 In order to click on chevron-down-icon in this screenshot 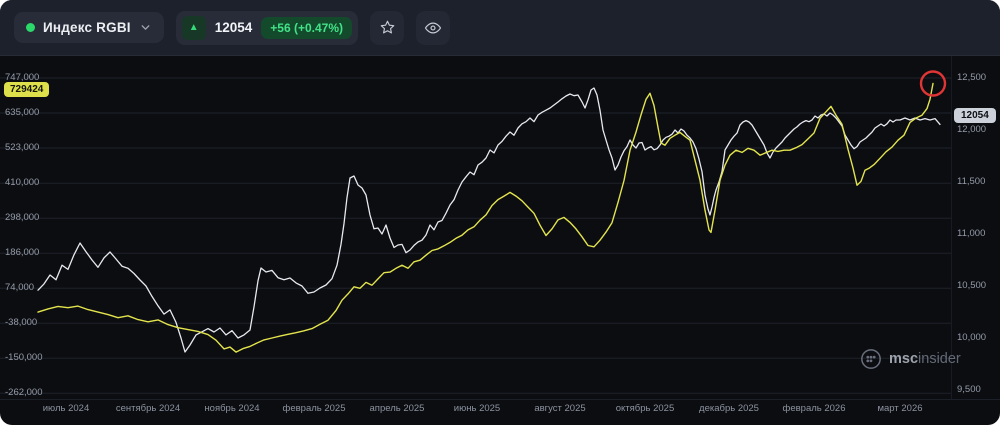, I will do `click(145, 27)`.